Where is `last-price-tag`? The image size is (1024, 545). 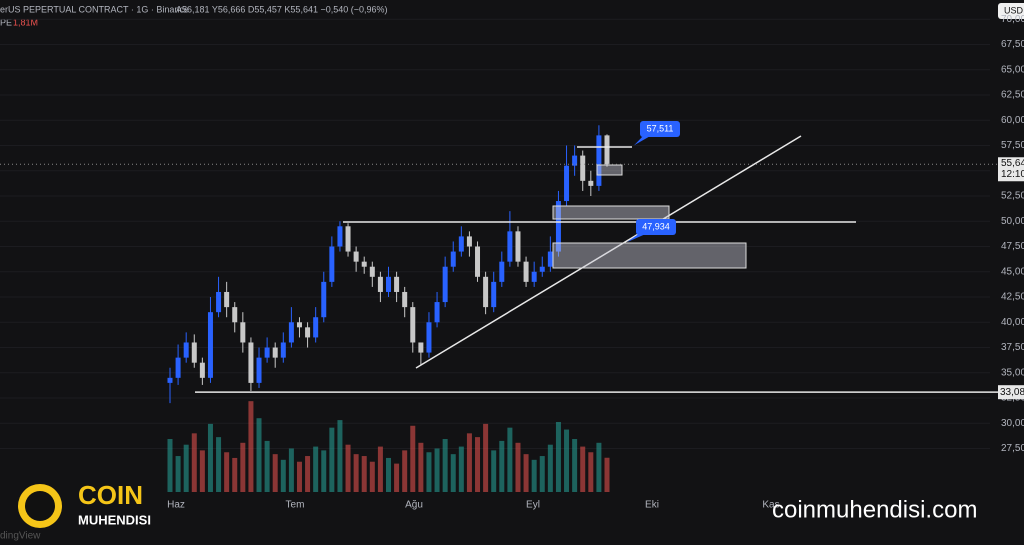 last-price-tag is located at coordinates (1011, 169).